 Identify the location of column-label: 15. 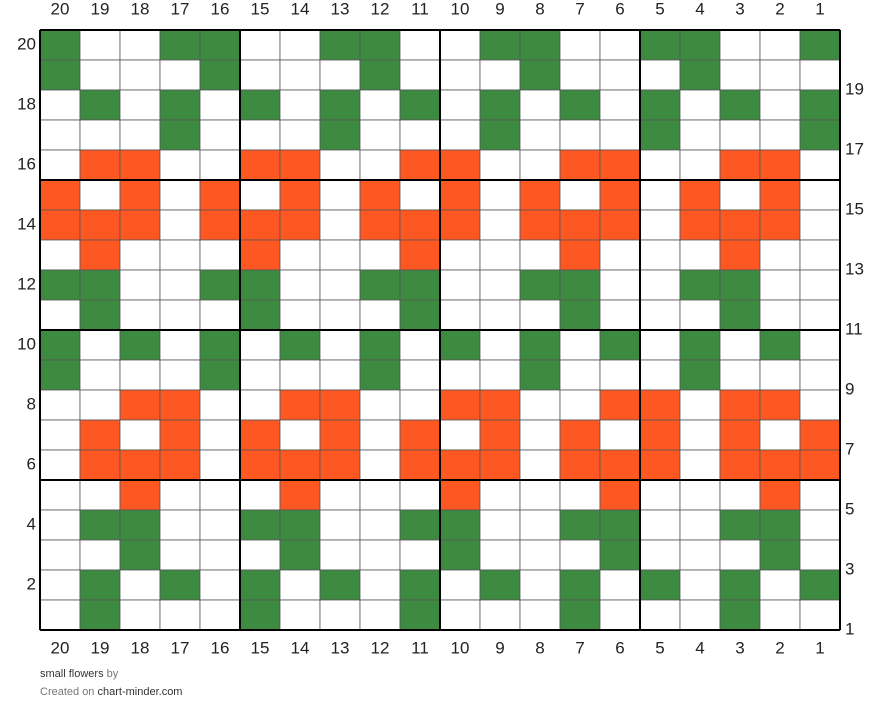
(260, 647).